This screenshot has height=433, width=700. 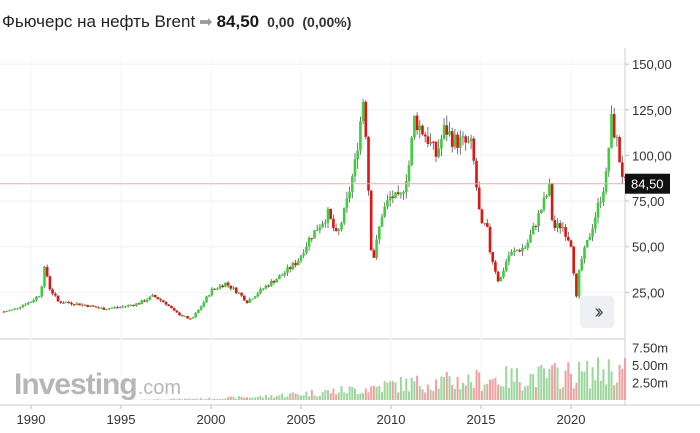 What do you see at coordinates (597, 312) in the screenshot?
I see `scroll-to-latest-button: ››` at bounding box center [597, 312].